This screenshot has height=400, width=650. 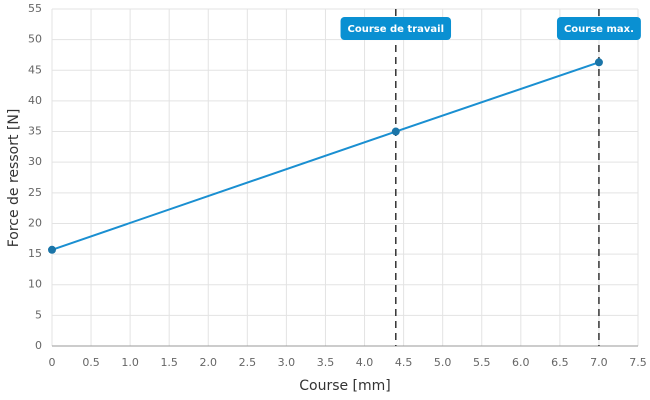 What do you see at coordinates (52, 362) in the screenshot?
I see `x-tick-label: 0` at bounding box center [52, 362].